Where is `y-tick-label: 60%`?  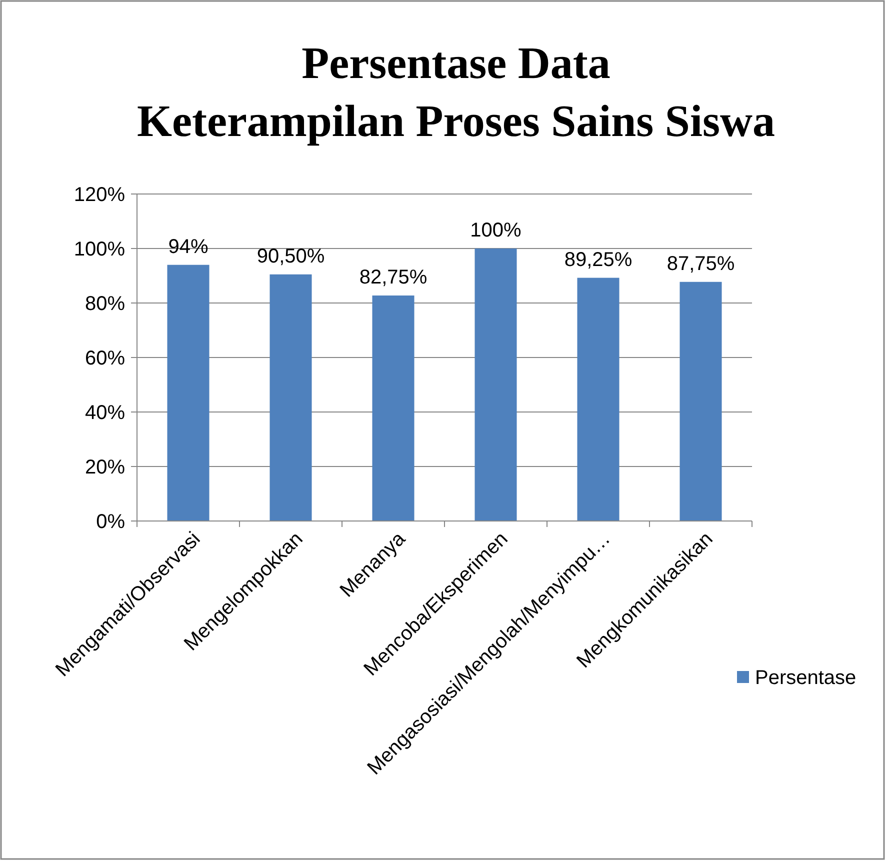 y-tick-label: 60% is located at coordinates (105, 359).